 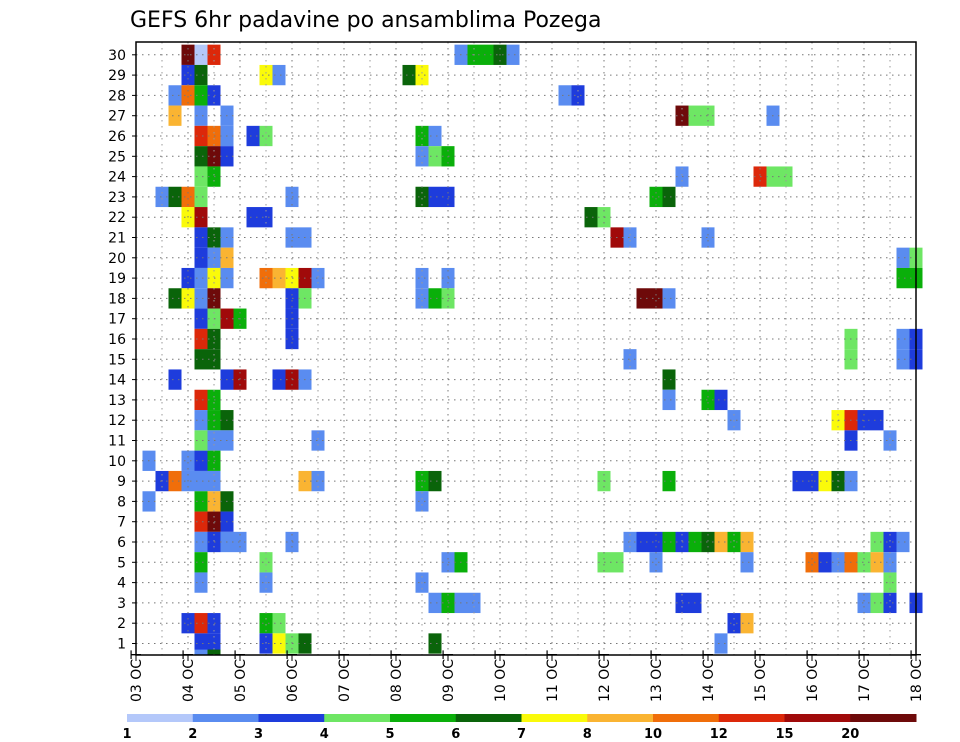 What do you see at coordinates (455, 734) in the screenshot?
I see `legend-label: 6` at bounding box center [455, 734].